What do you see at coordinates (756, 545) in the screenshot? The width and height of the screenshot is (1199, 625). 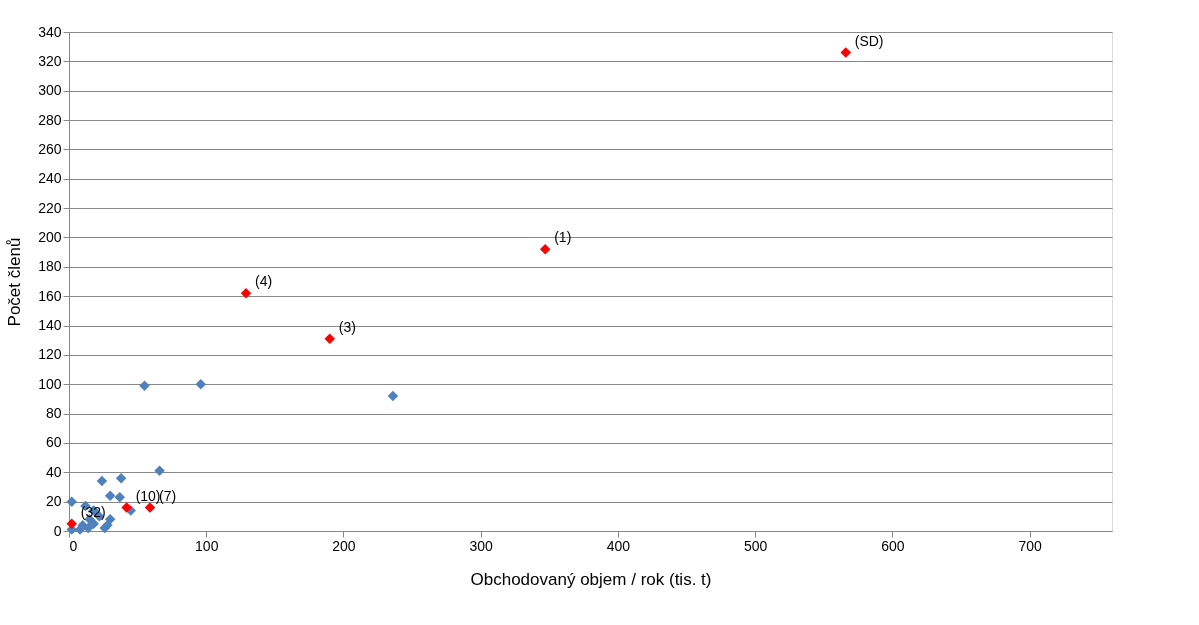 I see `x-tick-label: 500` at bounding box center [756, 545].